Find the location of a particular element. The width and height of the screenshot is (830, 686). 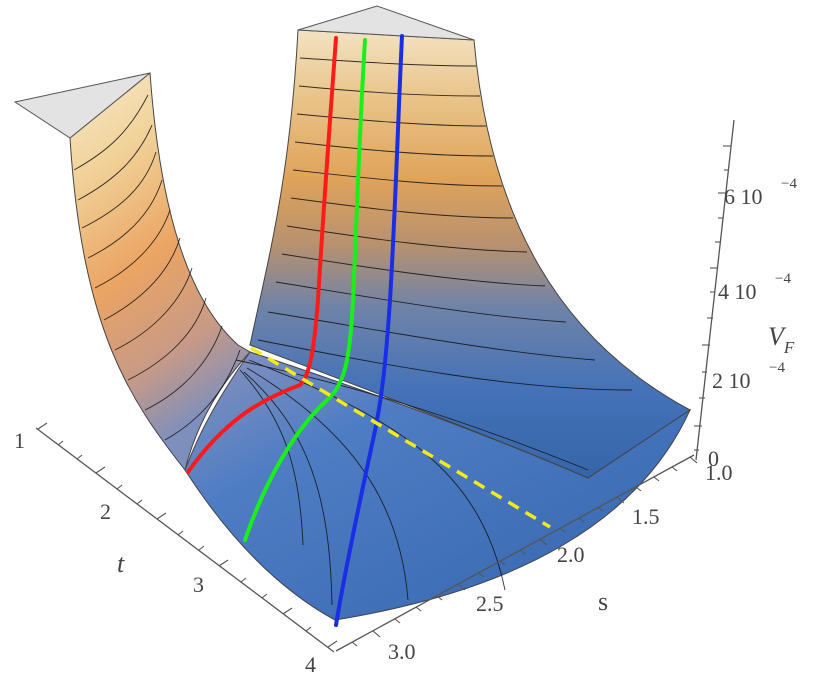

t-axis-label: t is located at coordinates (121, 563).